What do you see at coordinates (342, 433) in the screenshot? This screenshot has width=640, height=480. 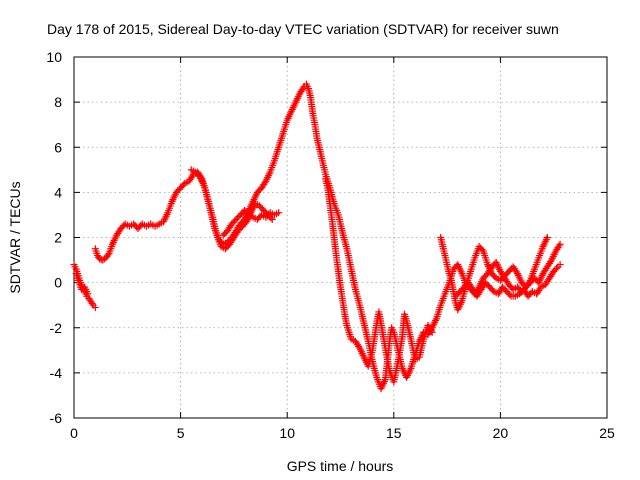 I see `x-tick-labels: 0 5 10 15 20 25` at bounding box center [342, 433].